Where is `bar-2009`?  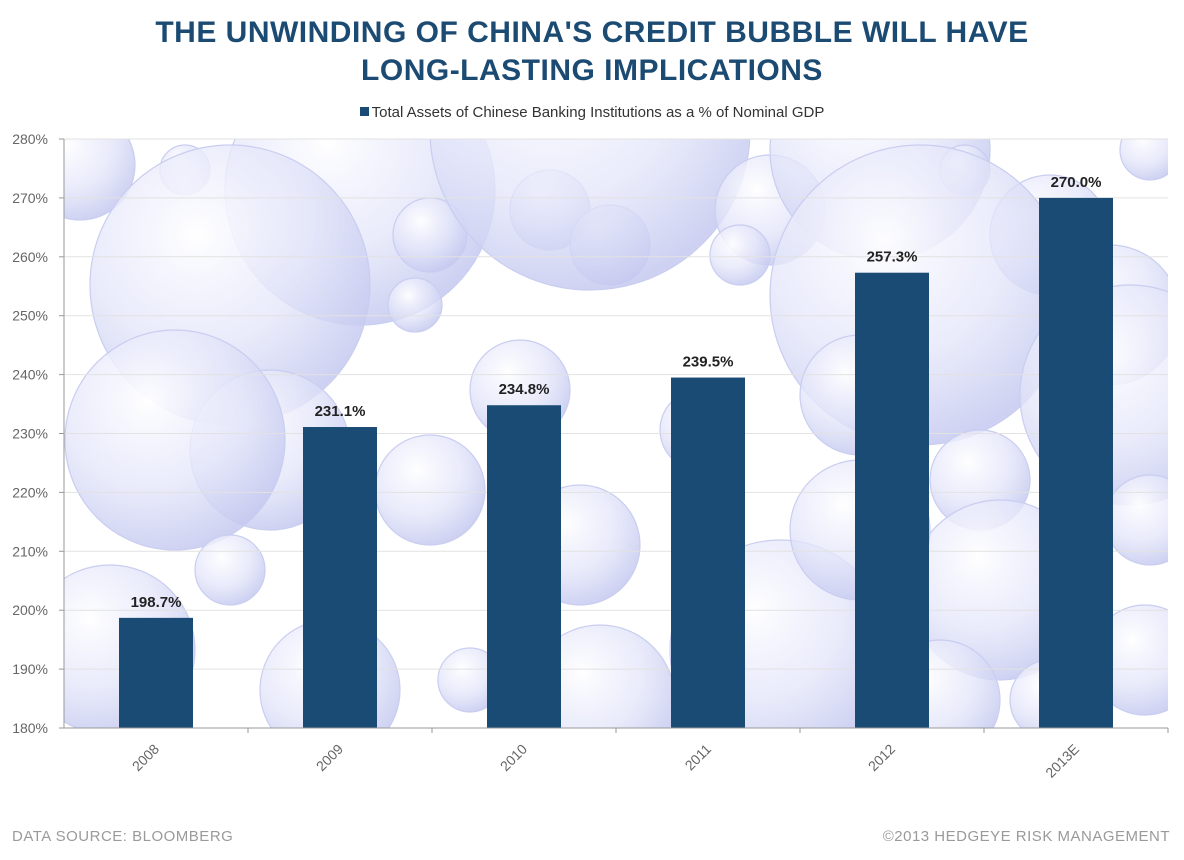 bar-2009 is located at coordinates (340, 577).